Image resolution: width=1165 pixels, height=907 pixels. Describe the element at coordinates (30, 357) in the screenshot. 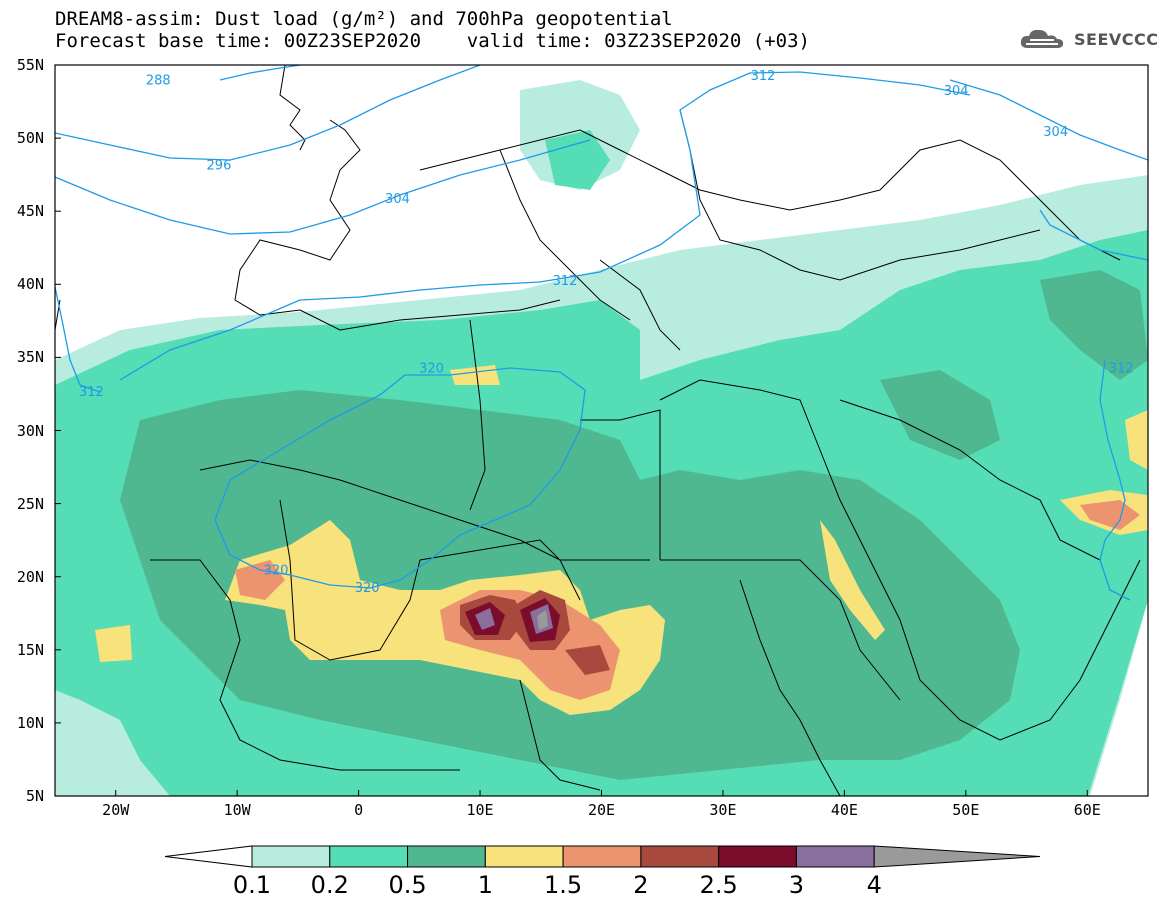

I see `lat-label: 35N` at that location.